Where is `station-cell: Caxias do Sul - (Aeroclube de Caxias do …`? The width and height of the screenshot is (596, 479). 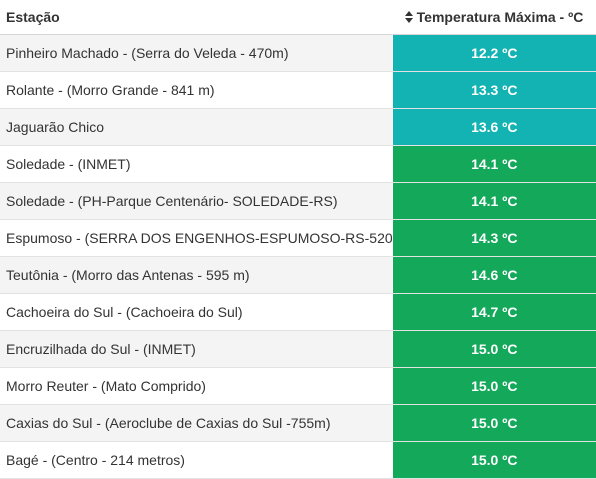
station-cell: Caxias do Sul - (Aeroclube de Caxias do … is located at coordinates (196, 423).